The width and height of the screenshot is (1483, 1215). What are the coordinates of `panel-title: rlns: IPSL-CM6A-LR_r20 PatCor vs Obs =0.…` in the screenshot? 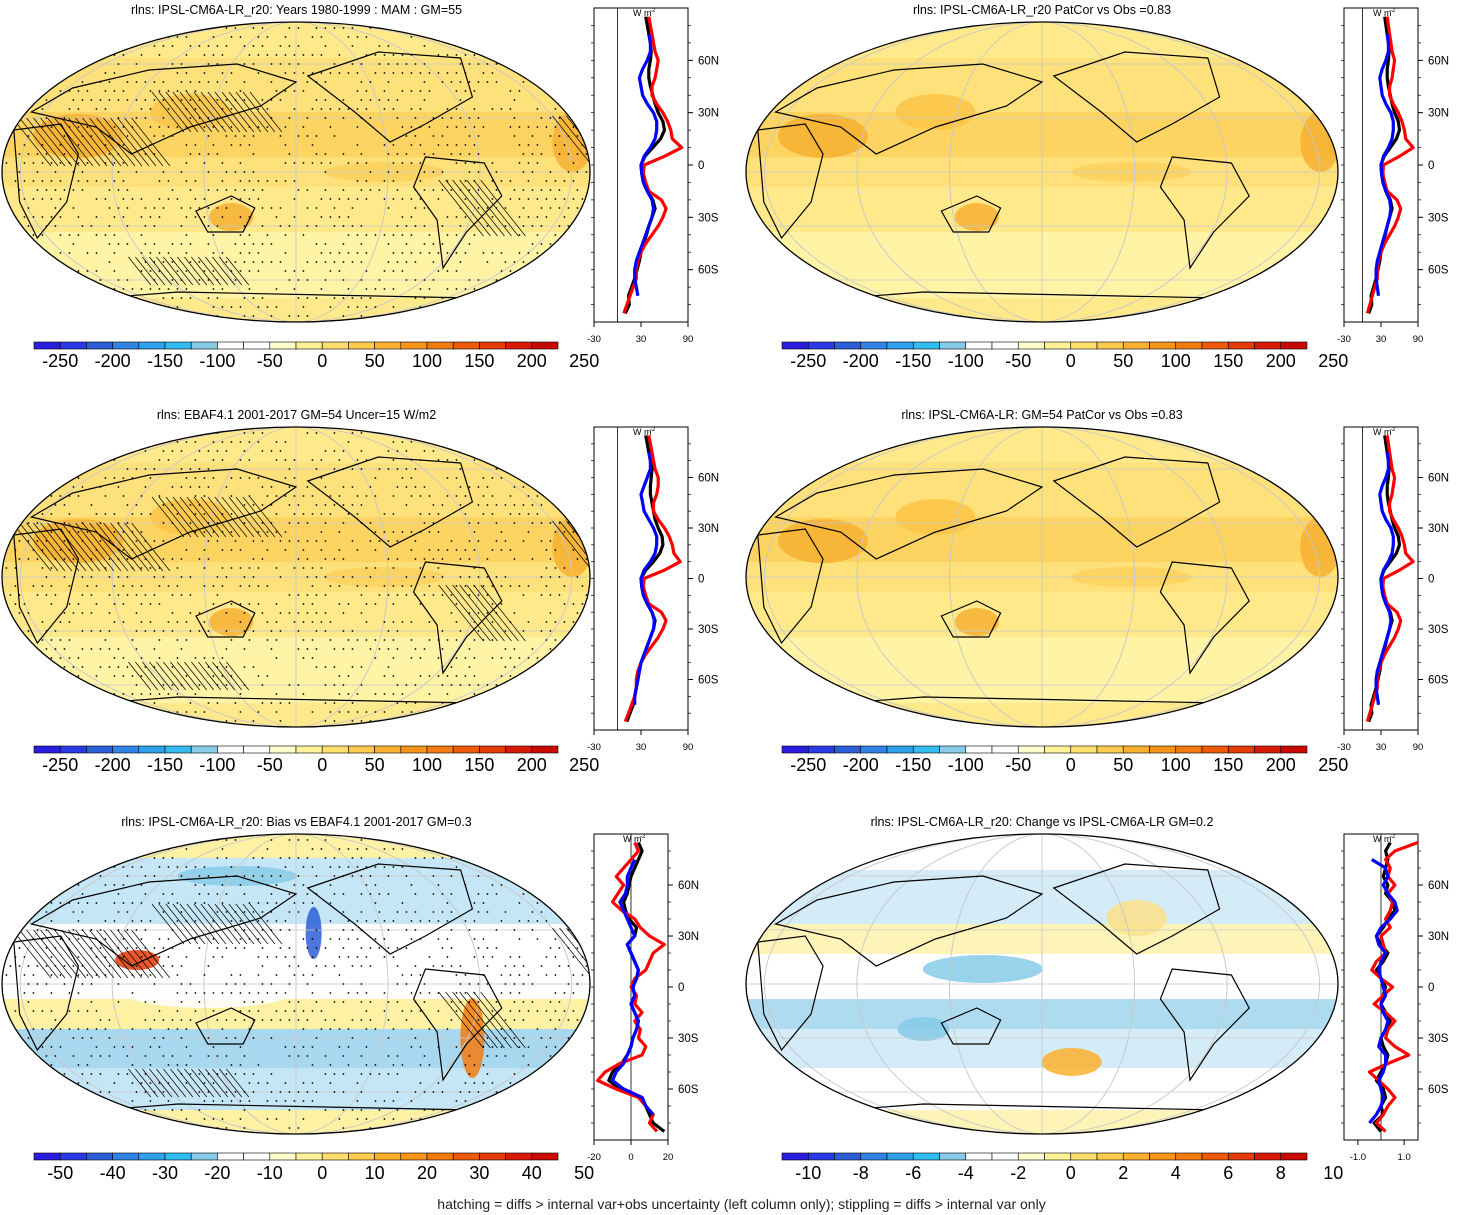 It's located at (1042, 10).